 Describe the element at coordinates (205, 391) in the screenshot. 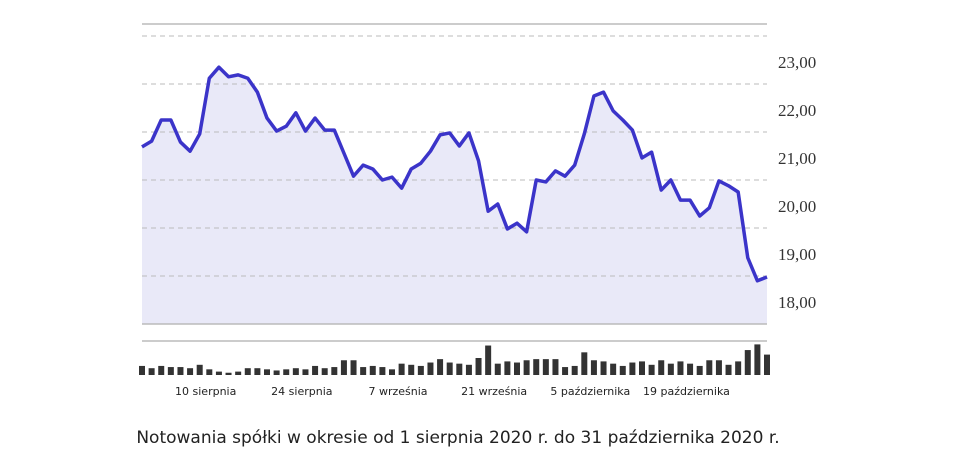

I see `x-tick-label: 10 sierpnia` at that location.